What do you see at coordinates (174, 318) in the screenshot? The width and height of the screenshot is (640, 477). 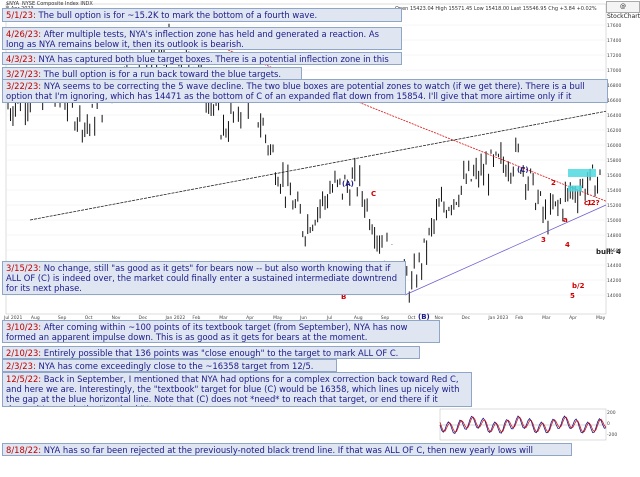 I see `x-tick-label: Jan 2022` at bounding box center [174, 318].